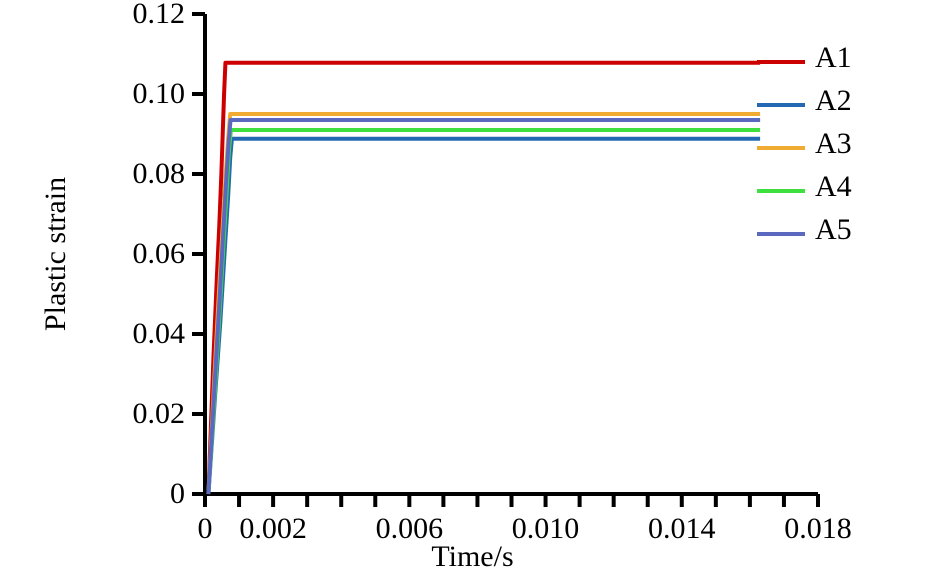 This screenshot has width=945, height=583. I want to click on legend-label-a2: A2, so click(833, 100).